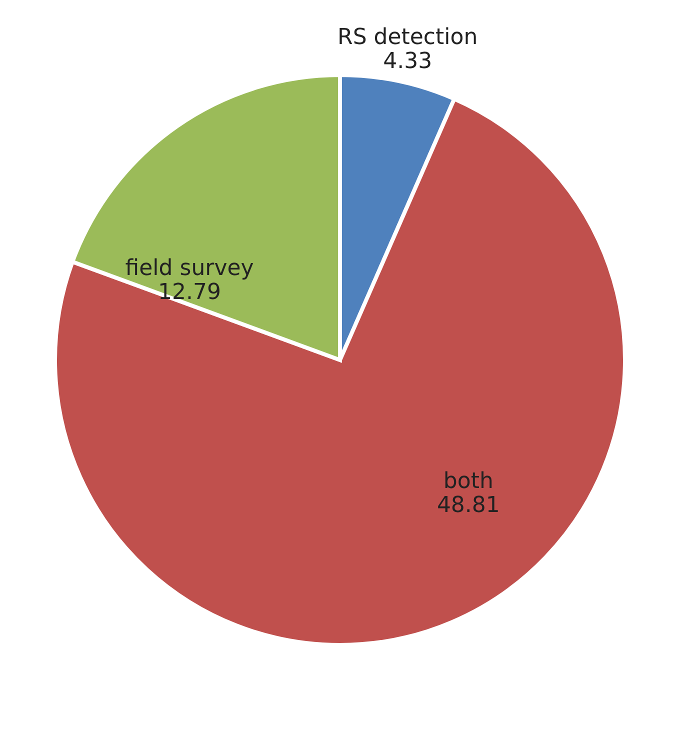 Image resolution: width=683 pixels, height=744 pixels. Describe the element at coordinates (468, 505) in the screenshot. I see `data-label: 48.81` at that location.